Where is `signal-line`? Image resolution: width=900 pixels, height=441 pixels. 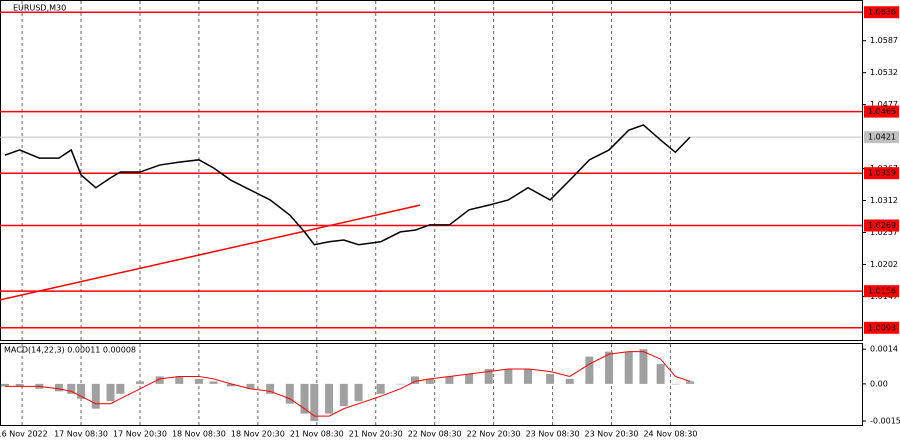
signal-line is located at coordinates (347, 384).